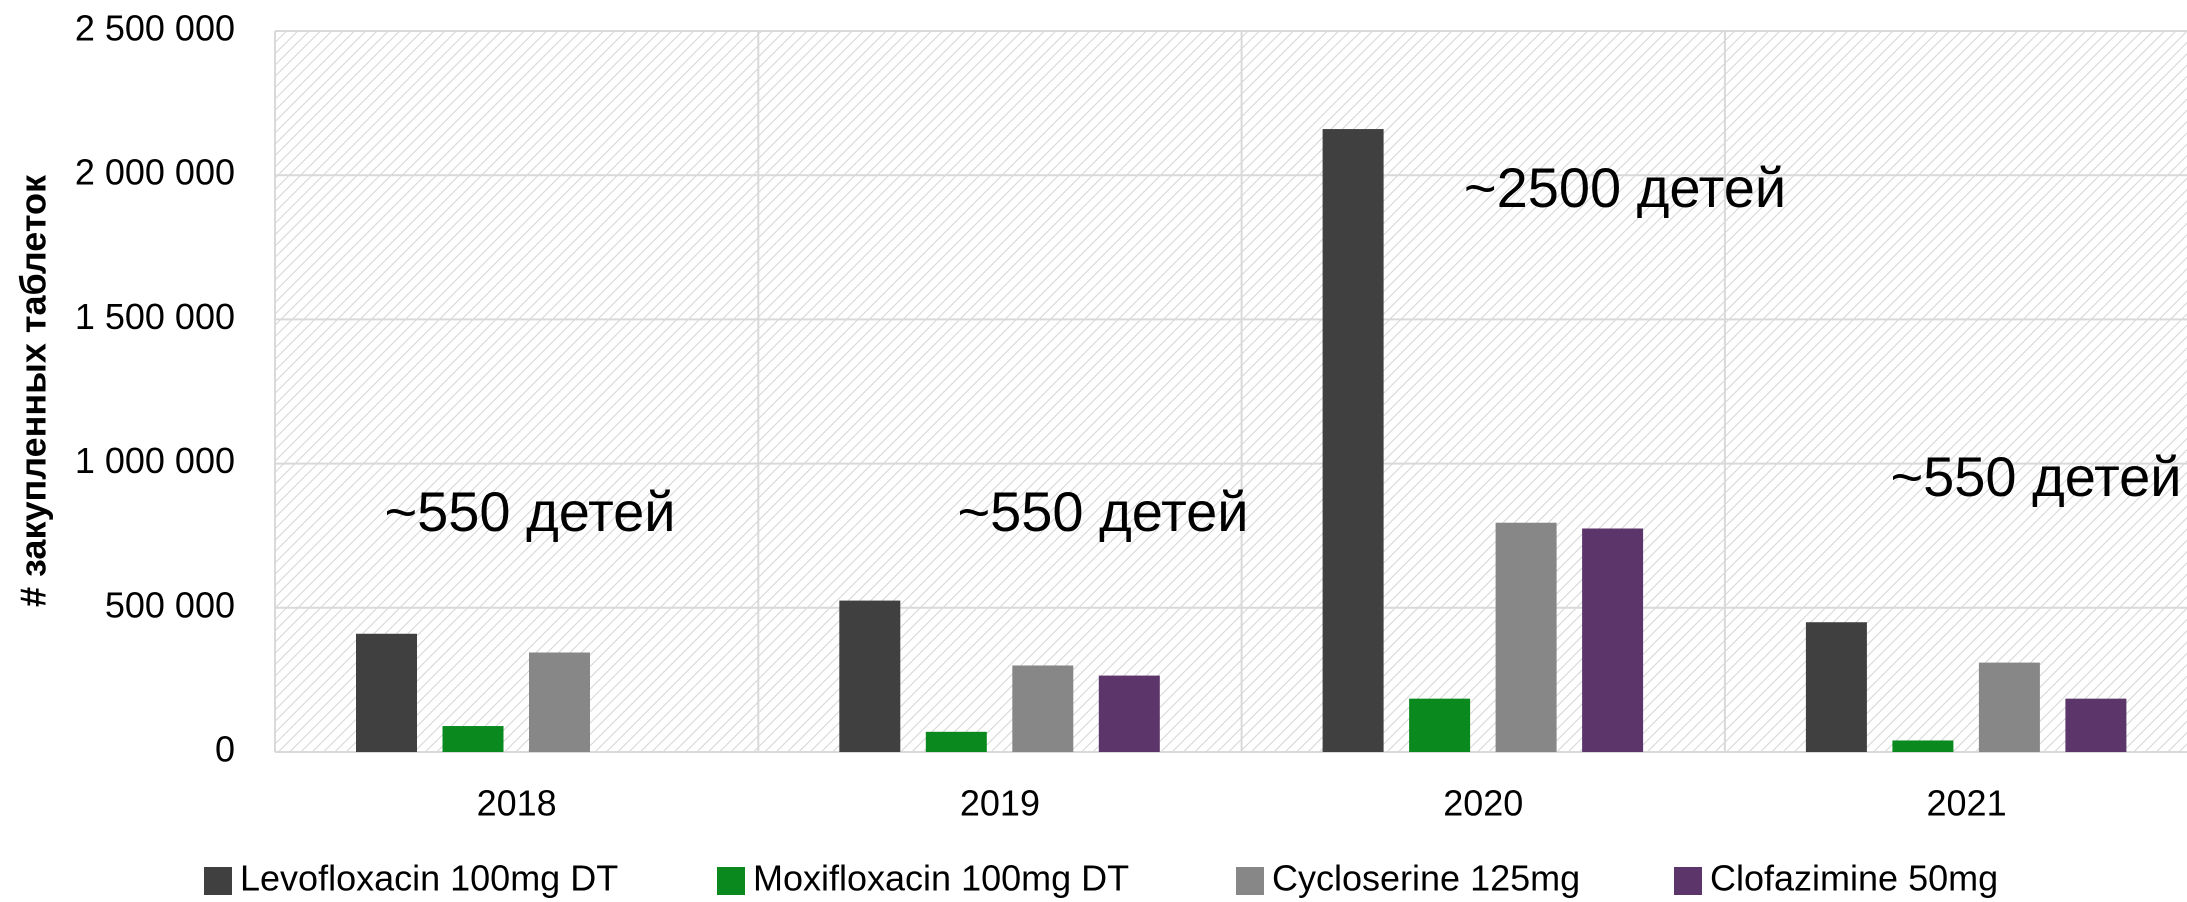 Image resolution: width=2187 pixels, height=902 pixels. What do you see at coordinates (155, 316) in the screenshot?
I see `y-tick-label: 1 500 000` at bounding box center [155, 316].